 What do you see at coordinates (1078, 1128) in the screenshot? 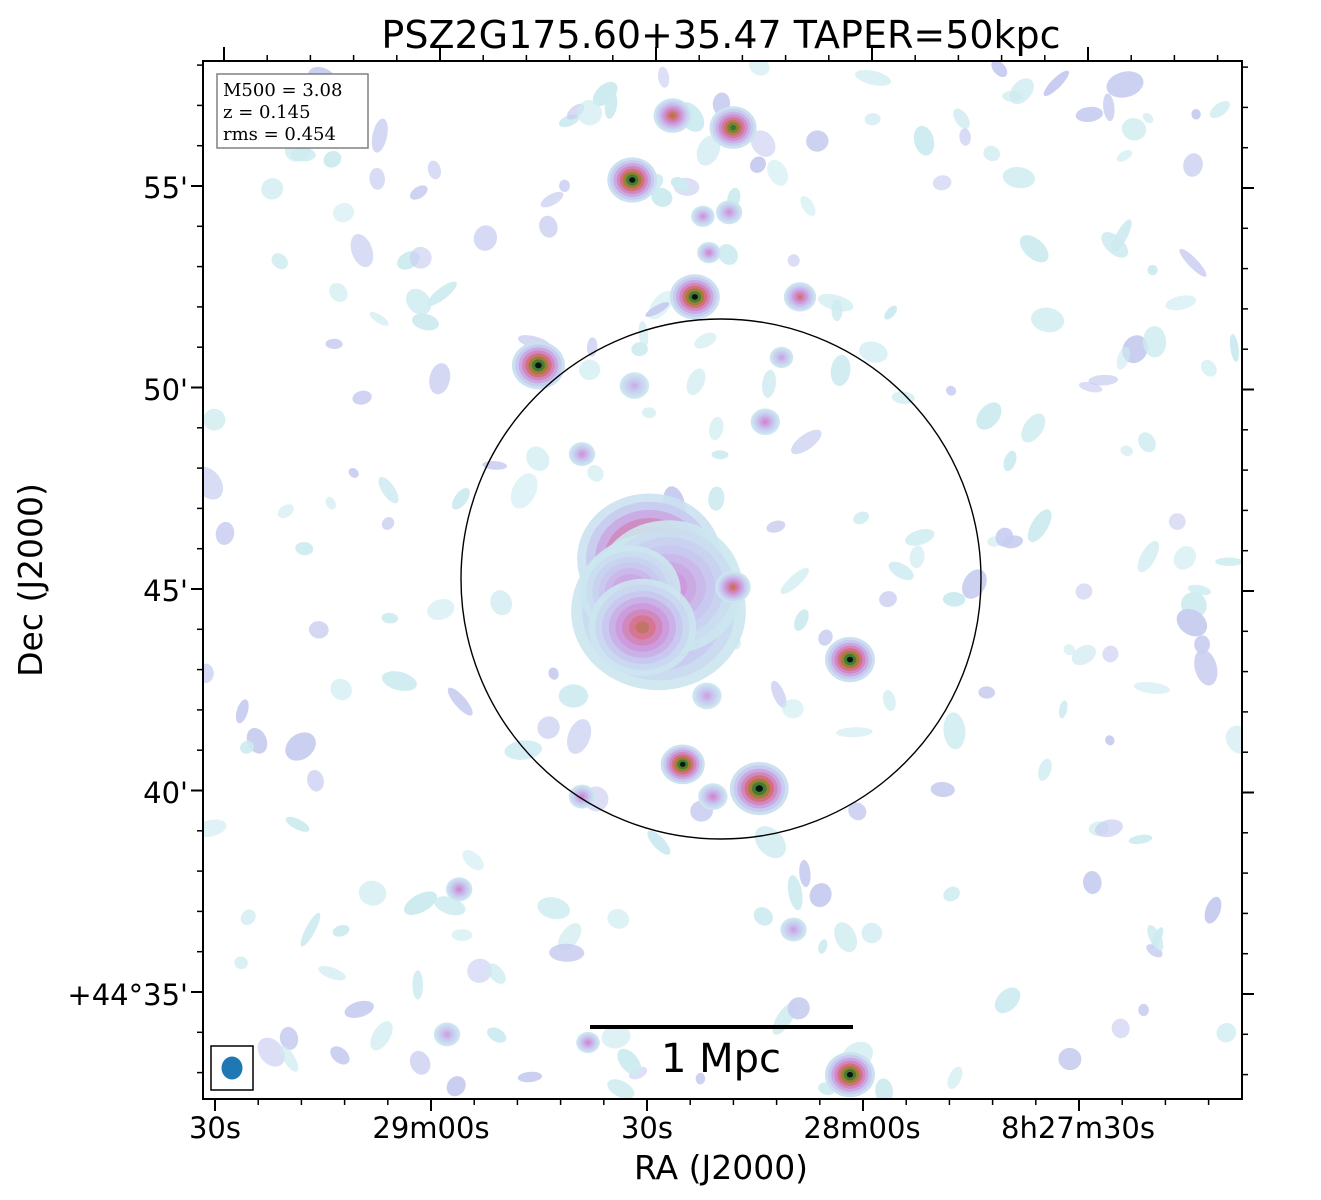
I see `x-tick-label: 8h27m30s` at bounding box center [1078, 1128].